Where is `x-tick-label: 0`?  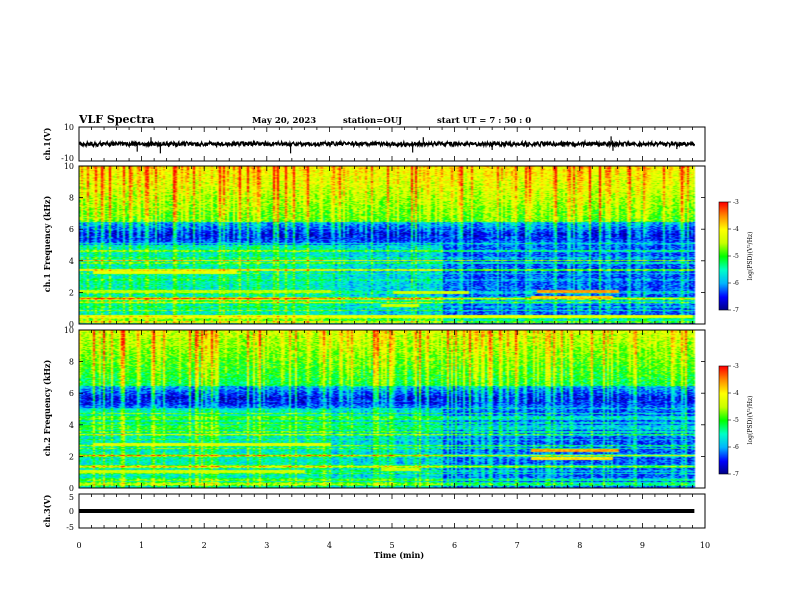
x-tick-label: 0 is located at coordinates (78, 545).